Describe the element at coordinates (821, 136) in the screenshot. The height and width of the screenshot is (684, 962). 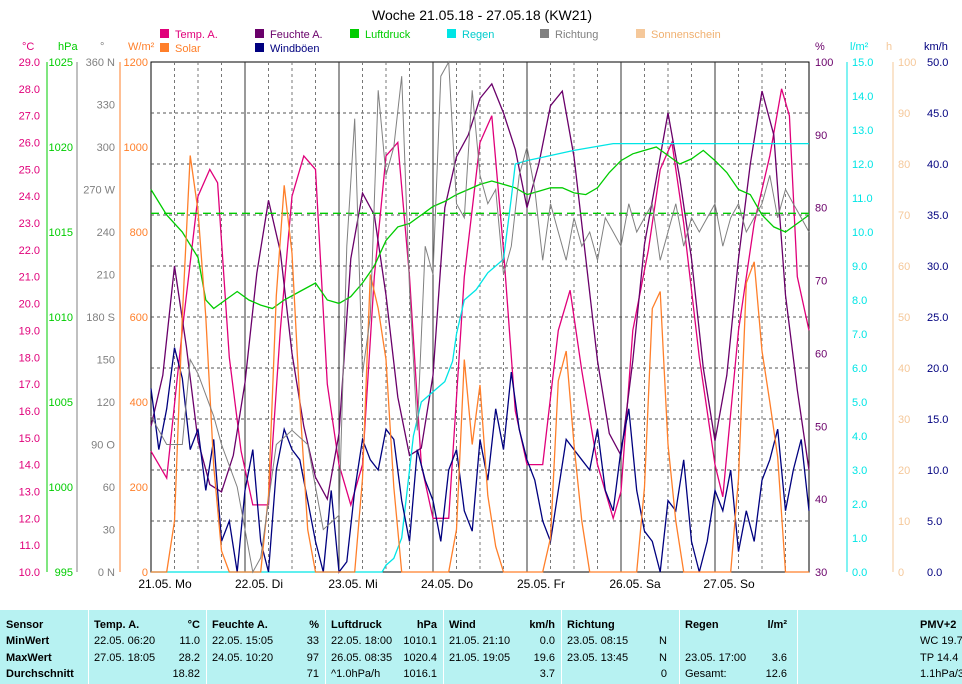
I see `humidity-tick-label: 90` at that location.